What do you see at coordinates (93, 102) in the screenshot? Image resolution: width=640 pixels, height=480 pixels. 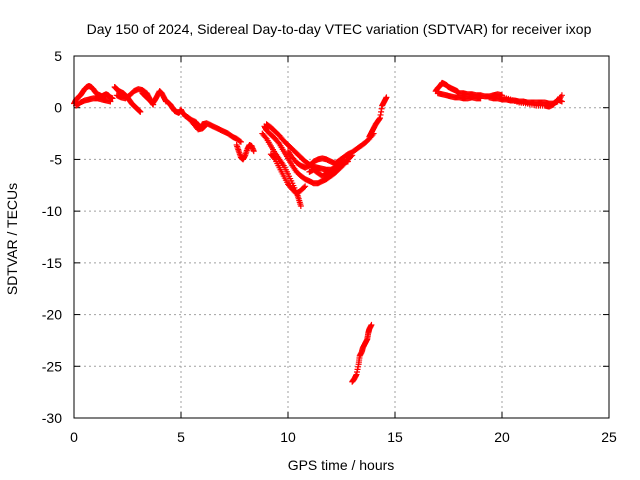 I see `series-arc-00-02h-low` at bounding box center [93, 102].